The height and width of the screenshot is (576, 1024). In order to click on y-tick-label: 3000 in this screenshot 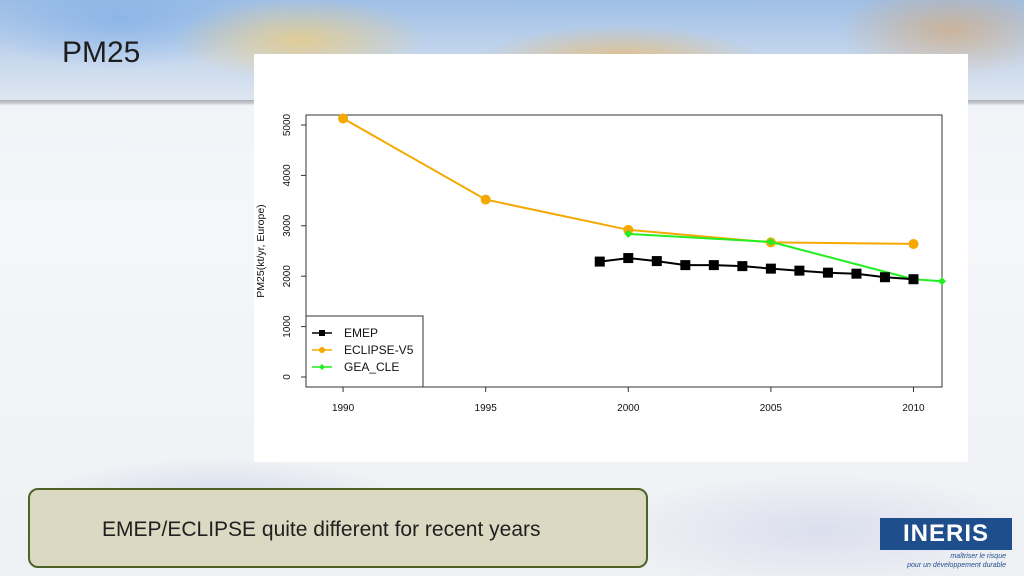, I will do `click(287, 225)`.